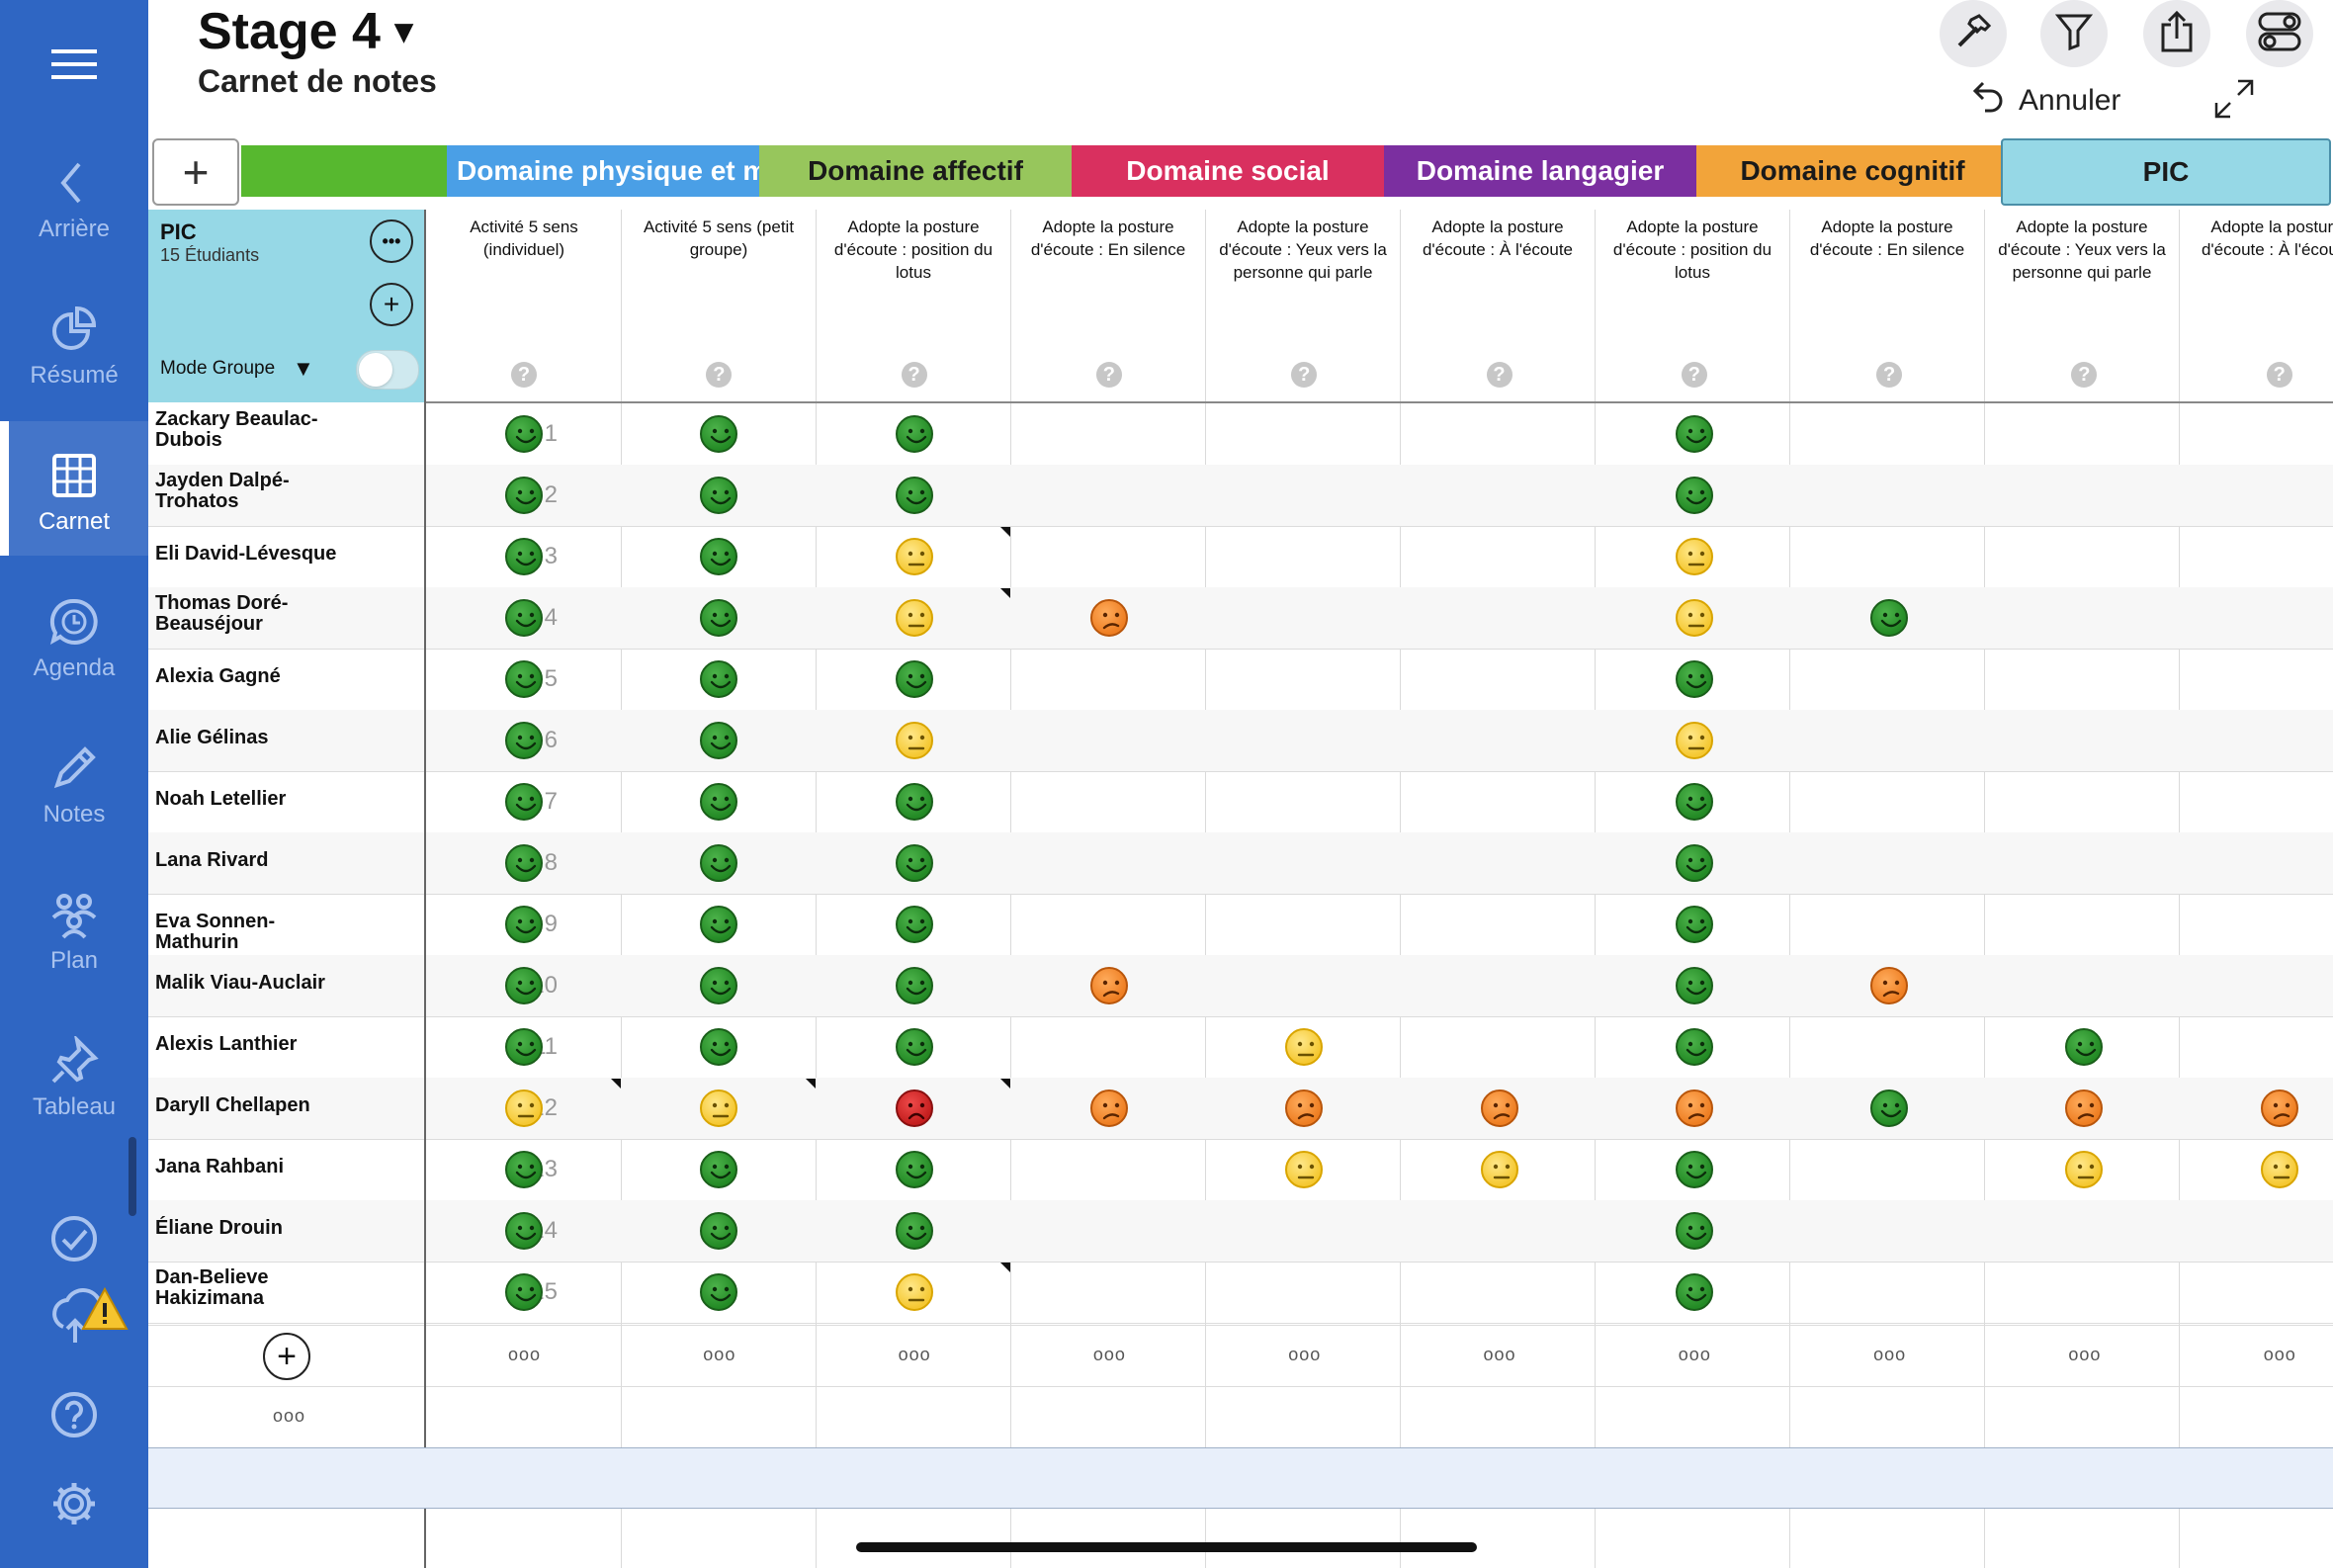  I want to click on student-row: Thomas Doré-Beauséjour 4, so click(1240, 619).